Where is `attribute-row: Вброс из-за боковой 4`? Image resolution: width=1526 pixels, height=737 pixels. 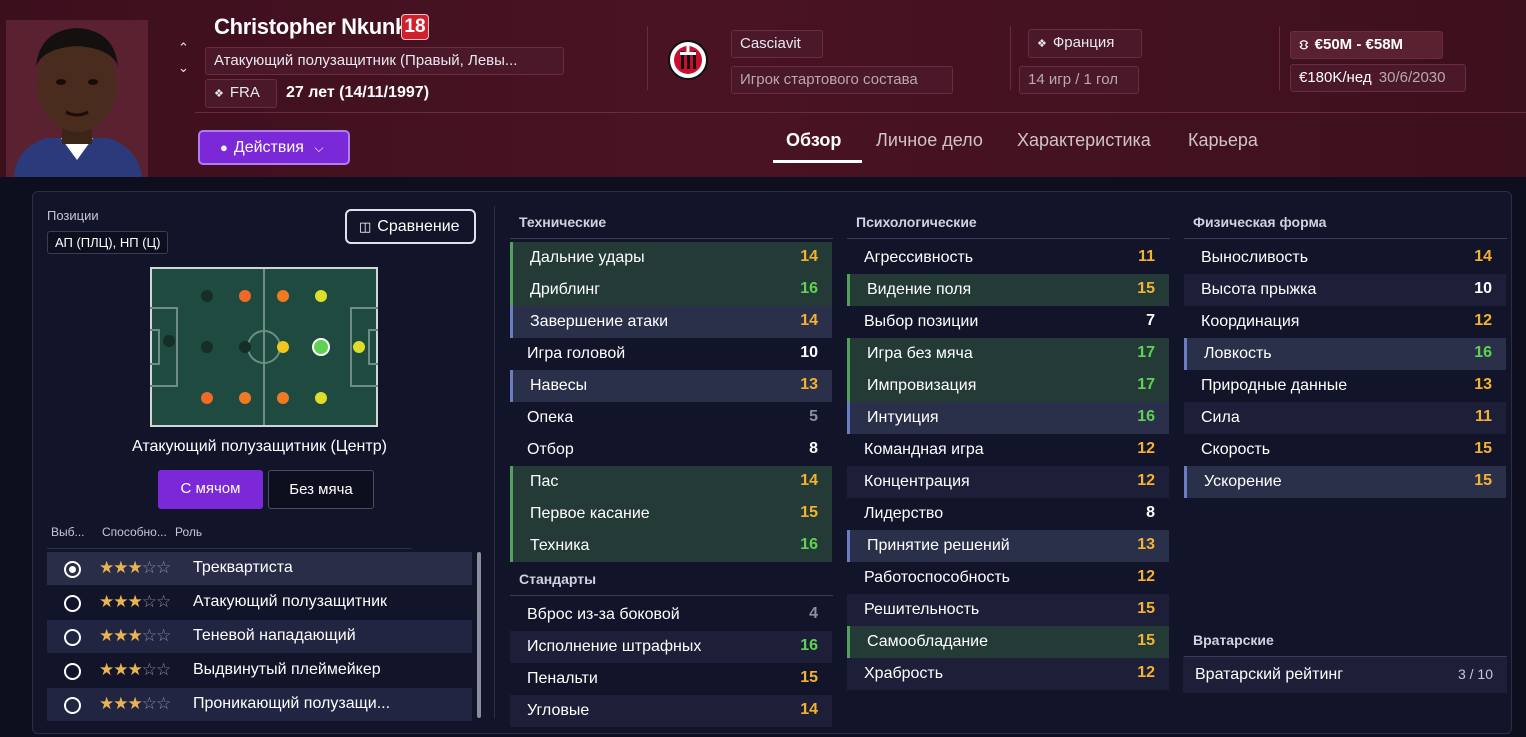 attribute-row: Вброс из-за боковой 4 is located at coordinates (671, 615).